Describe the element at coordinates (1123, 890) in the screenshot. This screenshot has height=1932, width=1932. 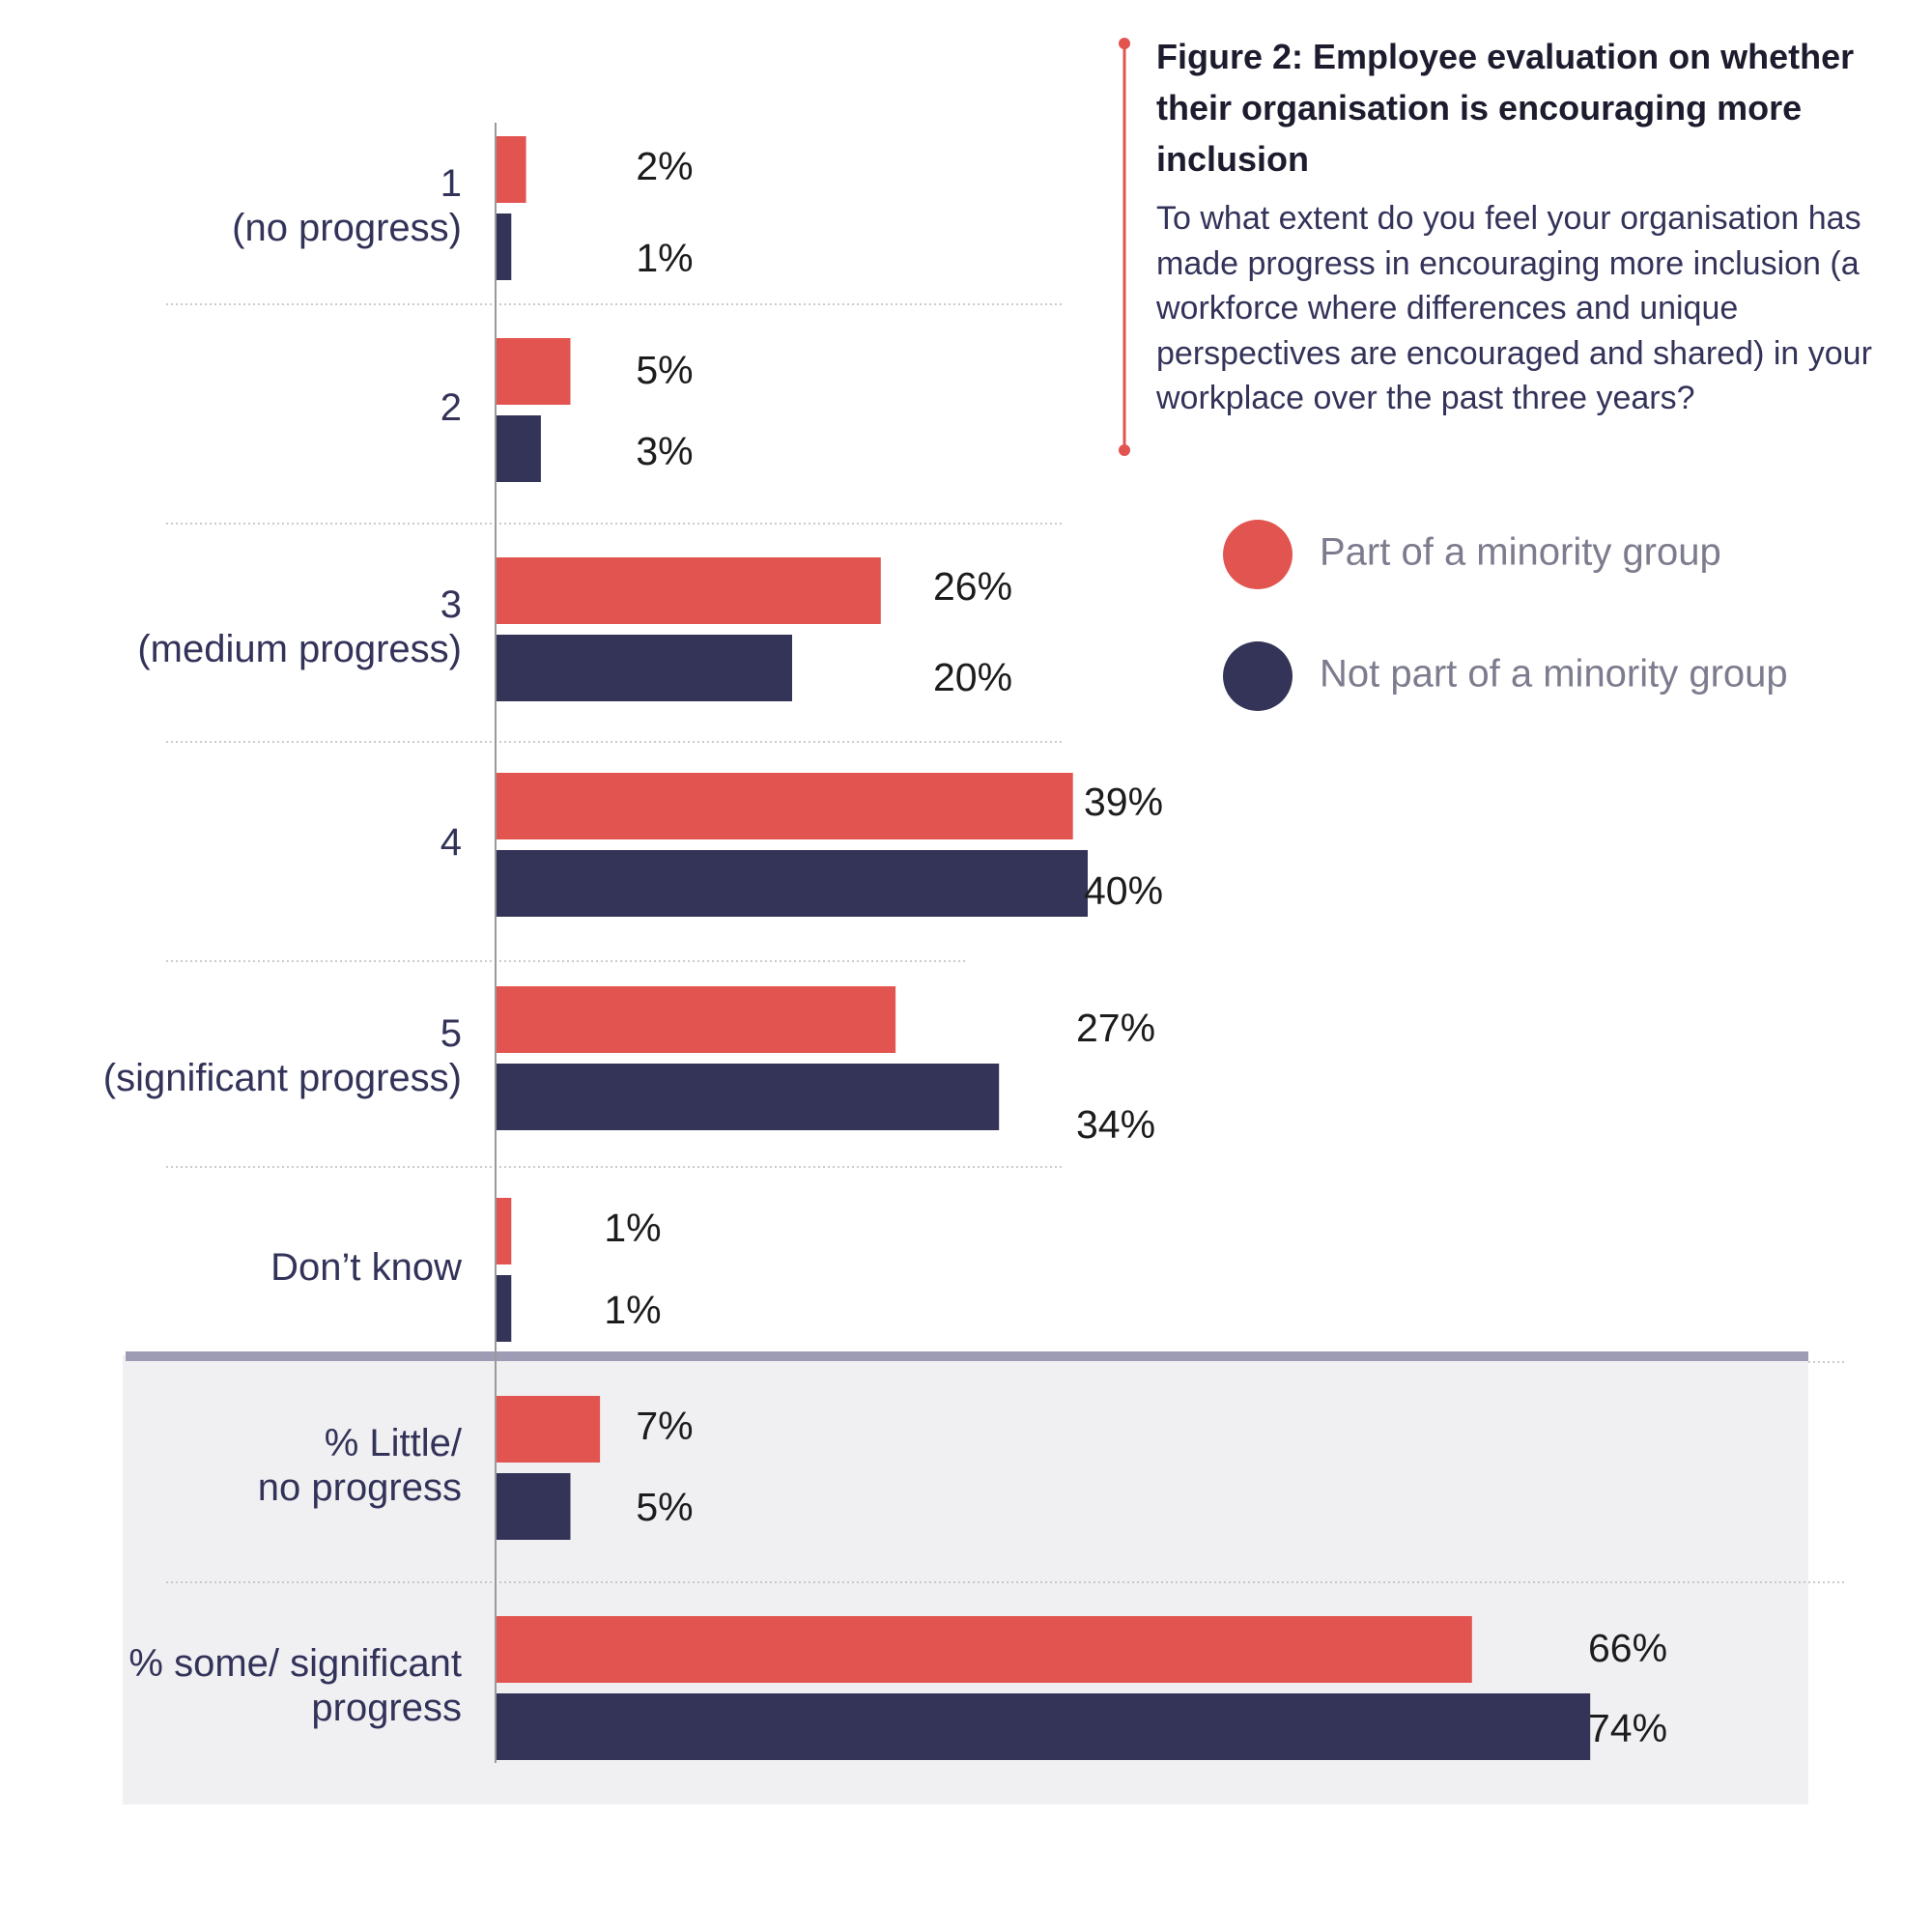
I see `value-label-non-minority-3: 40%` at that location.